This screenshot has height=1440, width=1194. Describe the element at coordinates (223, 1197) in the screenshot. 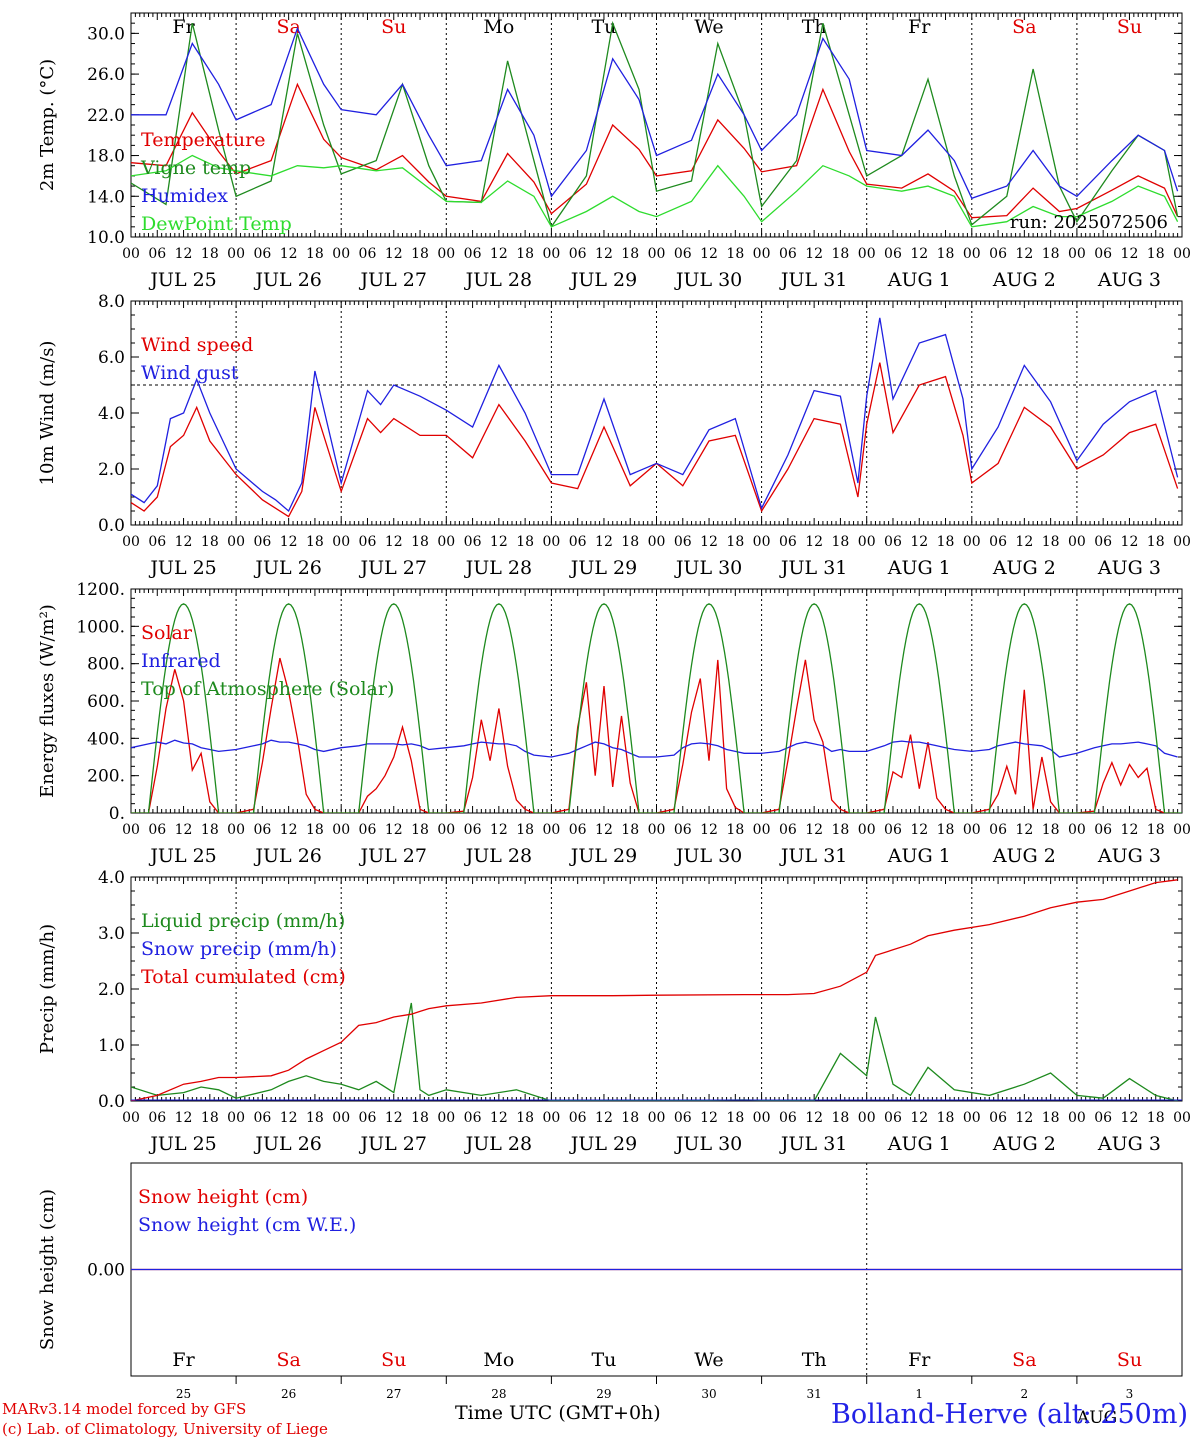

I see `legend-entry: Snow height (cm)` at that location.